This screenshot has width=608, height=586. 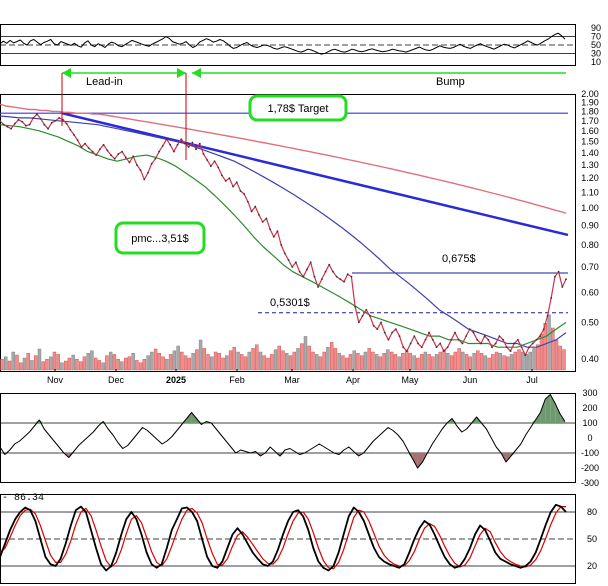 I want to click on bump-label: Bump, so click(x=450, y=82).